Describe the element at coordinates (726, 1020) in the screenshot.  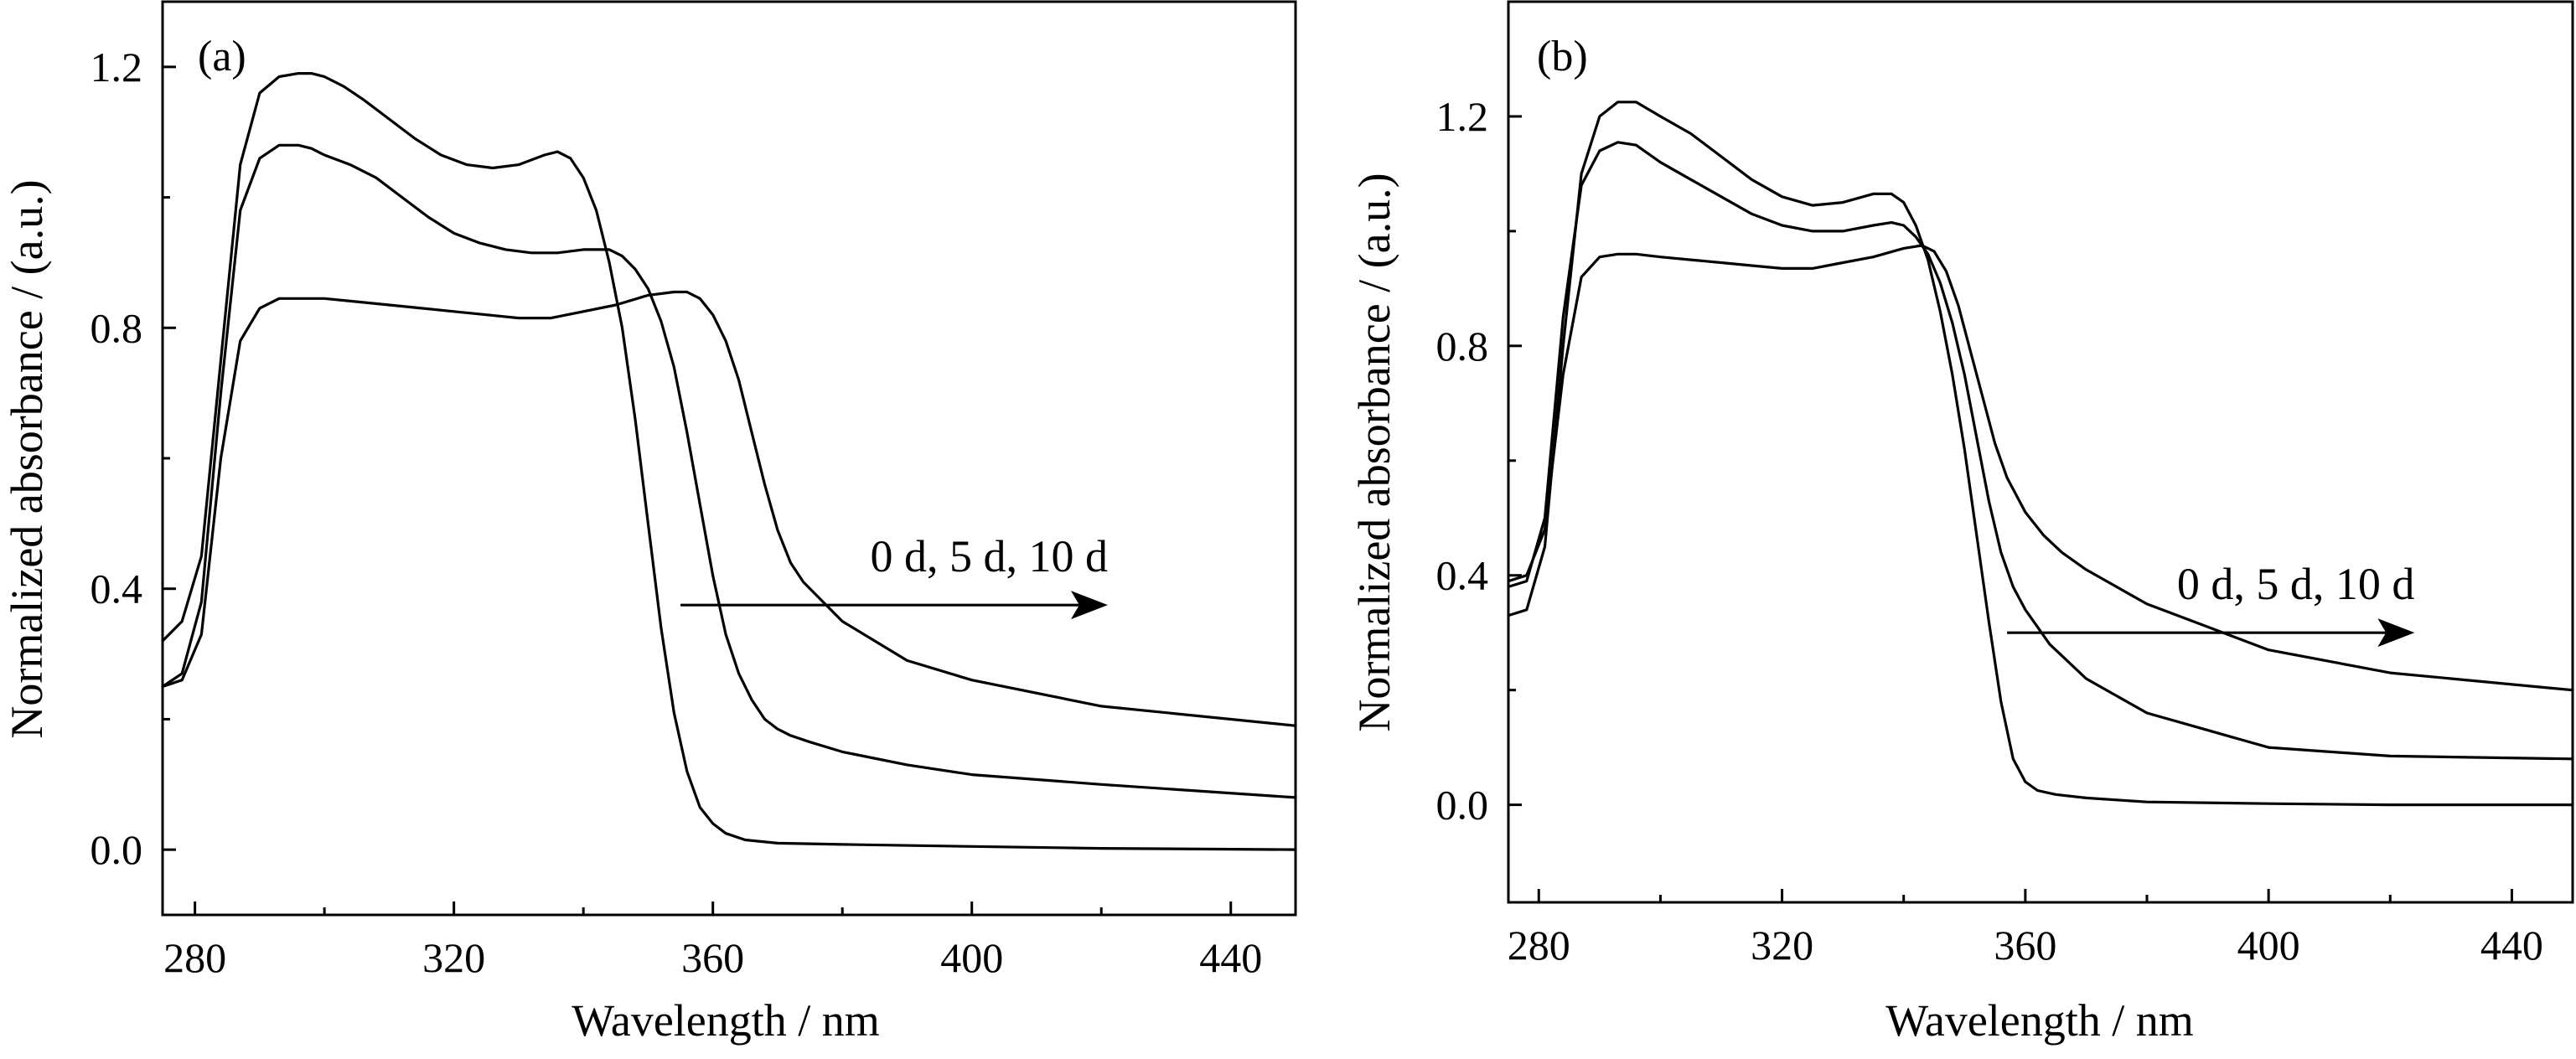
I see `panel-a-x-axis-label: Wavelength / nm` at that location.